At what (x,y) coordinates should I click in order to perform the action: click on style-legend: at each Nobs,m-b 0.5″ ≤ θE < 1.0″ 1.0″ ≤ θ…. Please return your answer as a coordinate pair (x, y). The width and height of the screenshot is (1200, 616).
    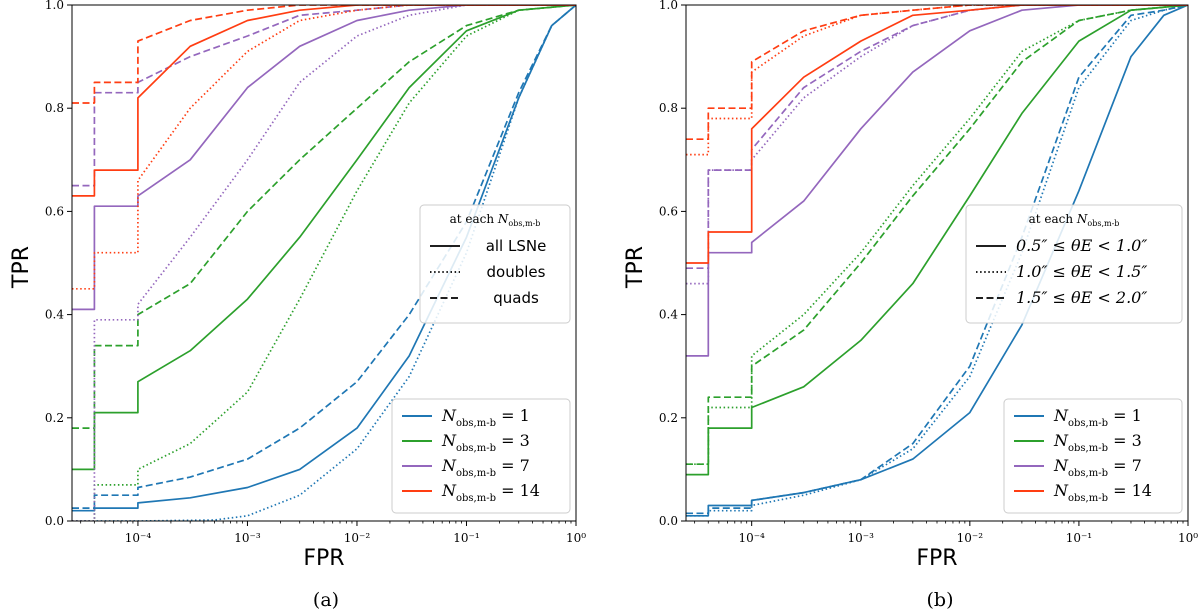
    Looking at the image, I should click on (1074, 264).